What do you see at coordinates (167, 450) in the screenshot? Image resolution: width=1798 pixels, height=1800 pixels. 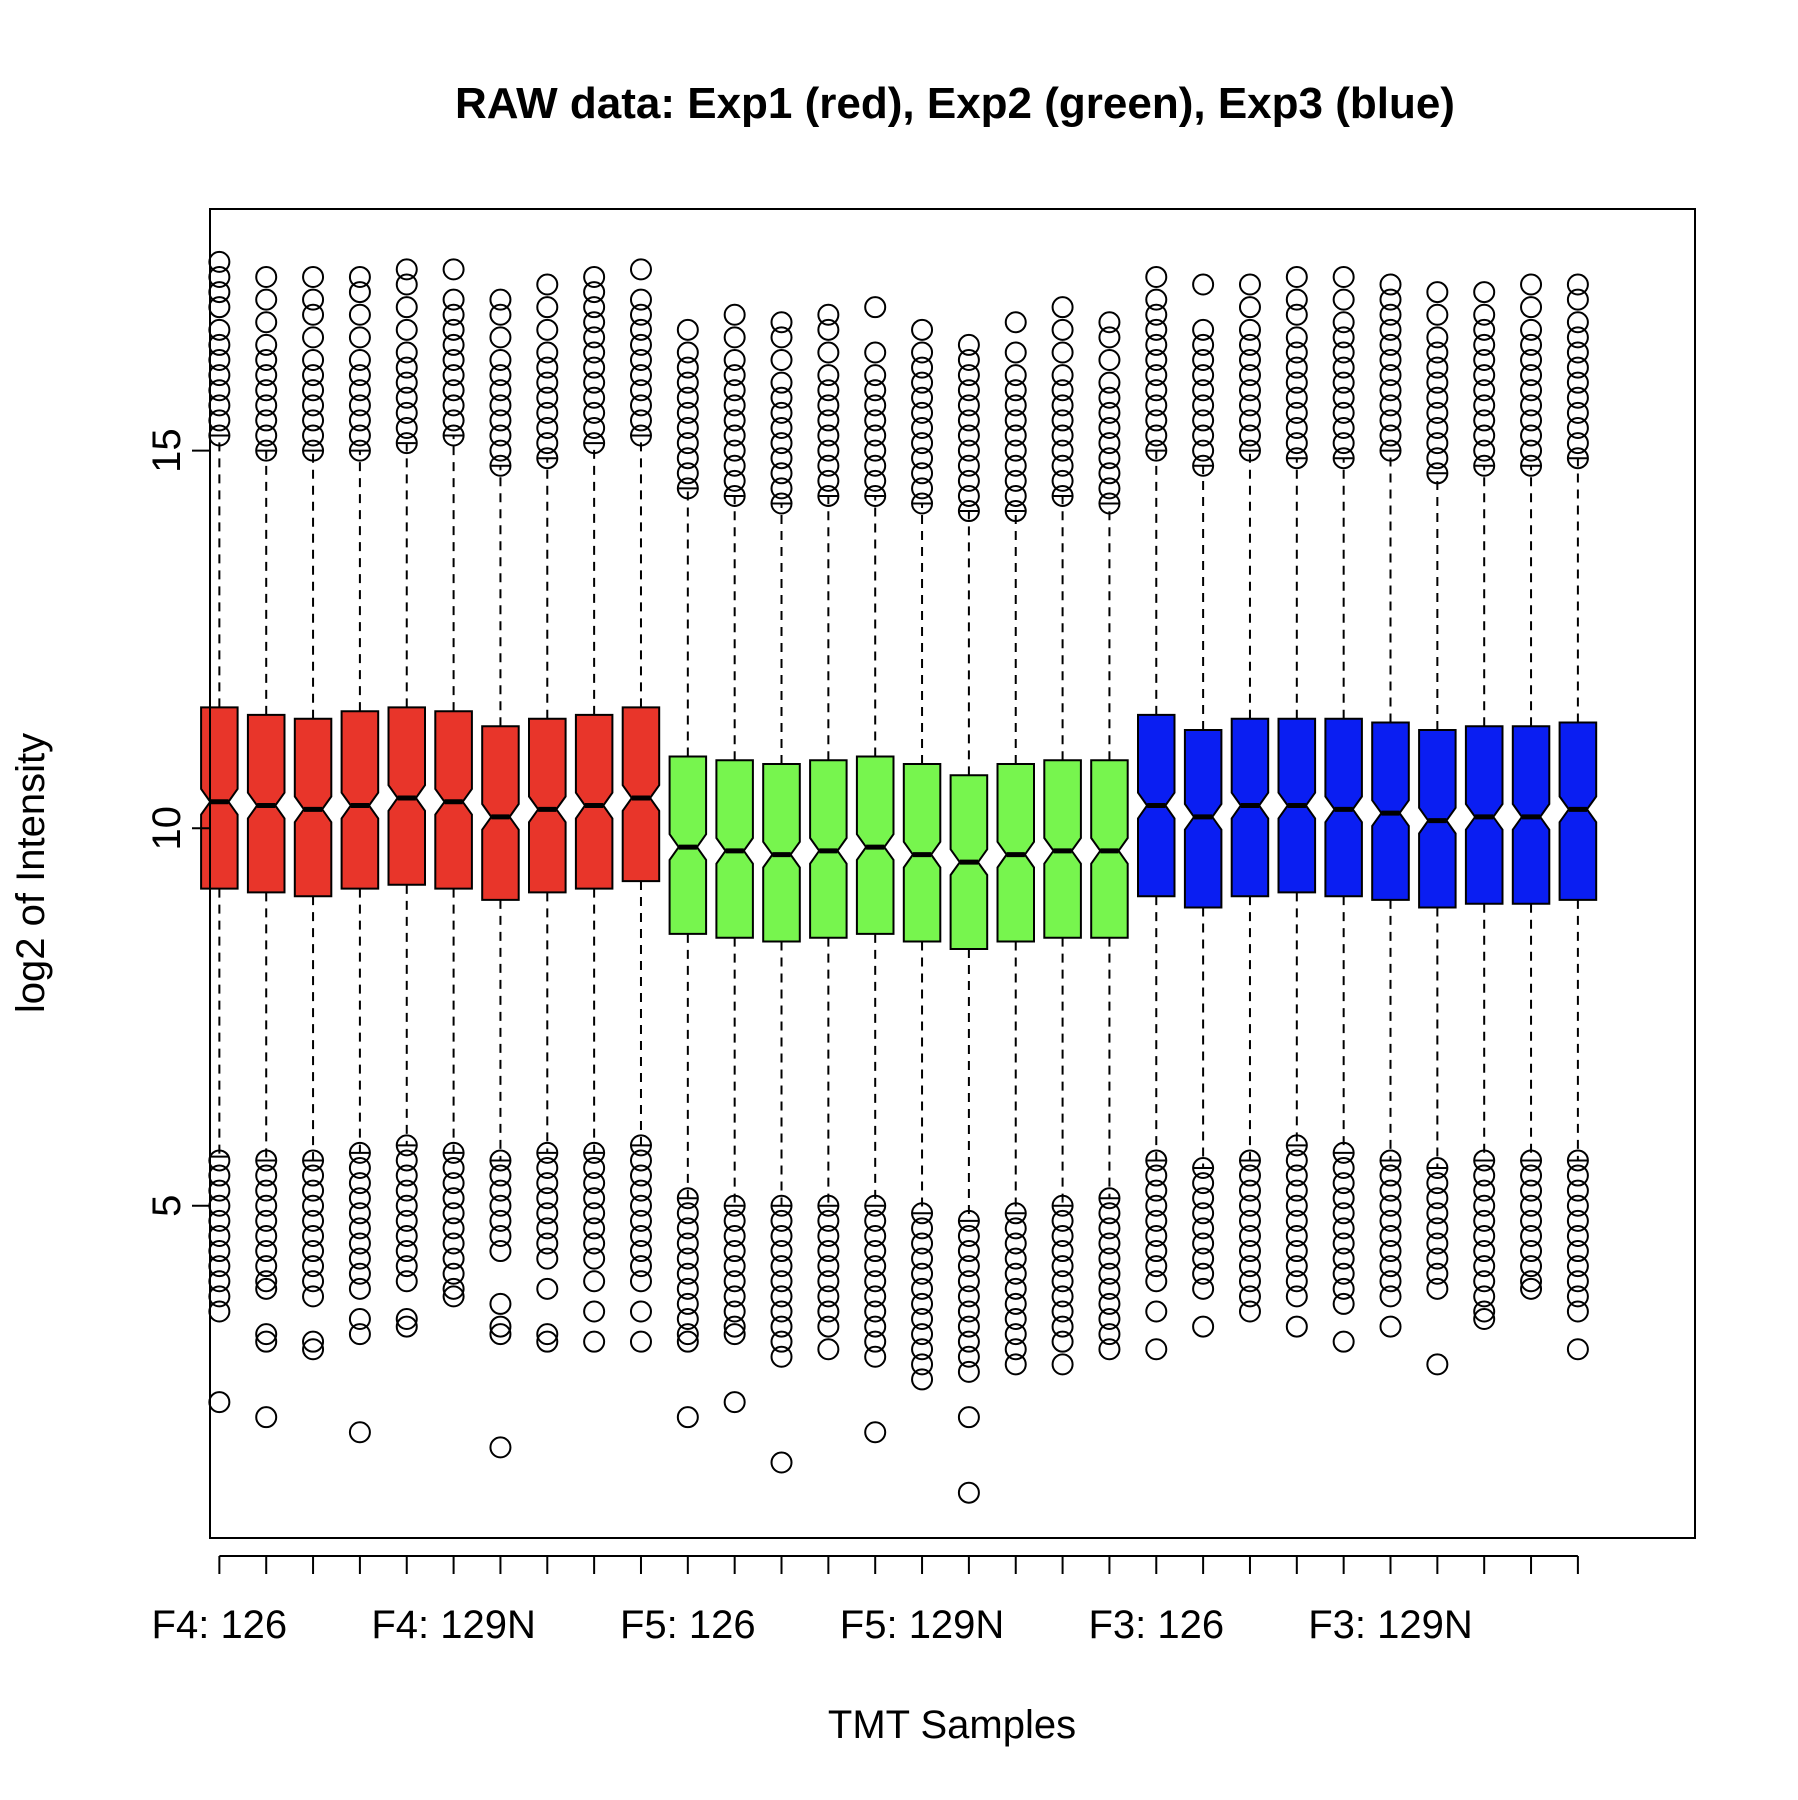 I see `y-tick-label: 15` at bounding box center [167, 450].